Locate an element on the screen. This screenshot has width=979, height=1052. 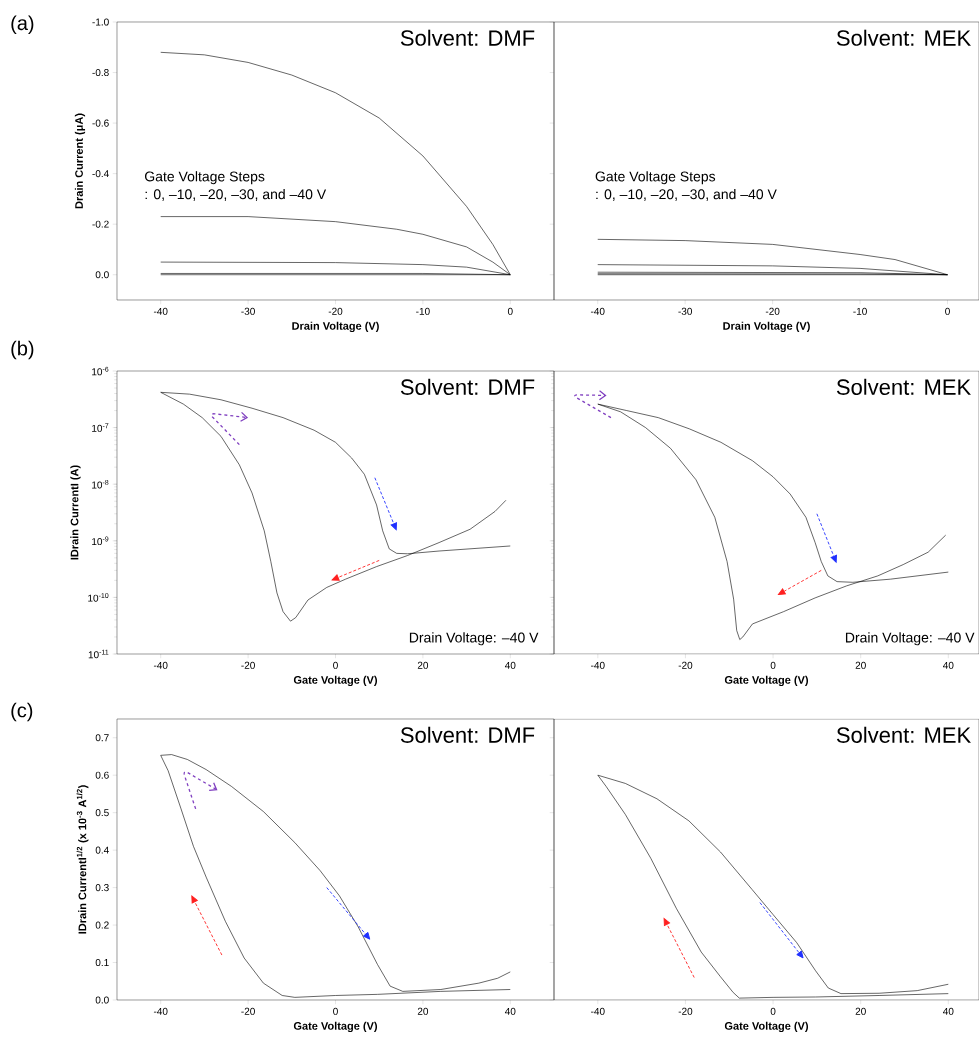
y-tick-label: -0.8 is located at coordinates (100, 73).